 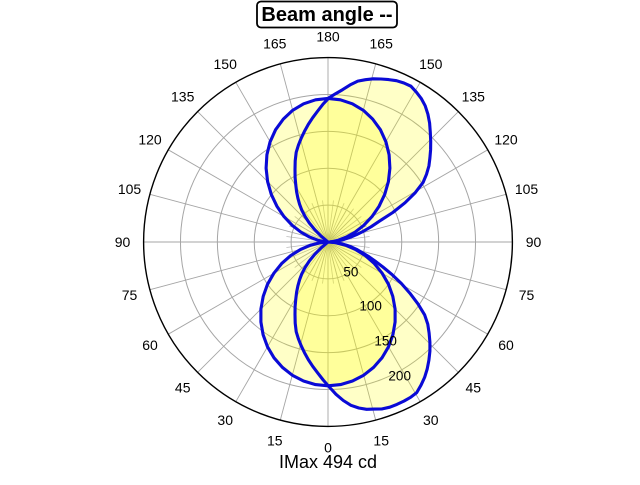 I want to click on svg-text: 200, so click(x=399, y=376).